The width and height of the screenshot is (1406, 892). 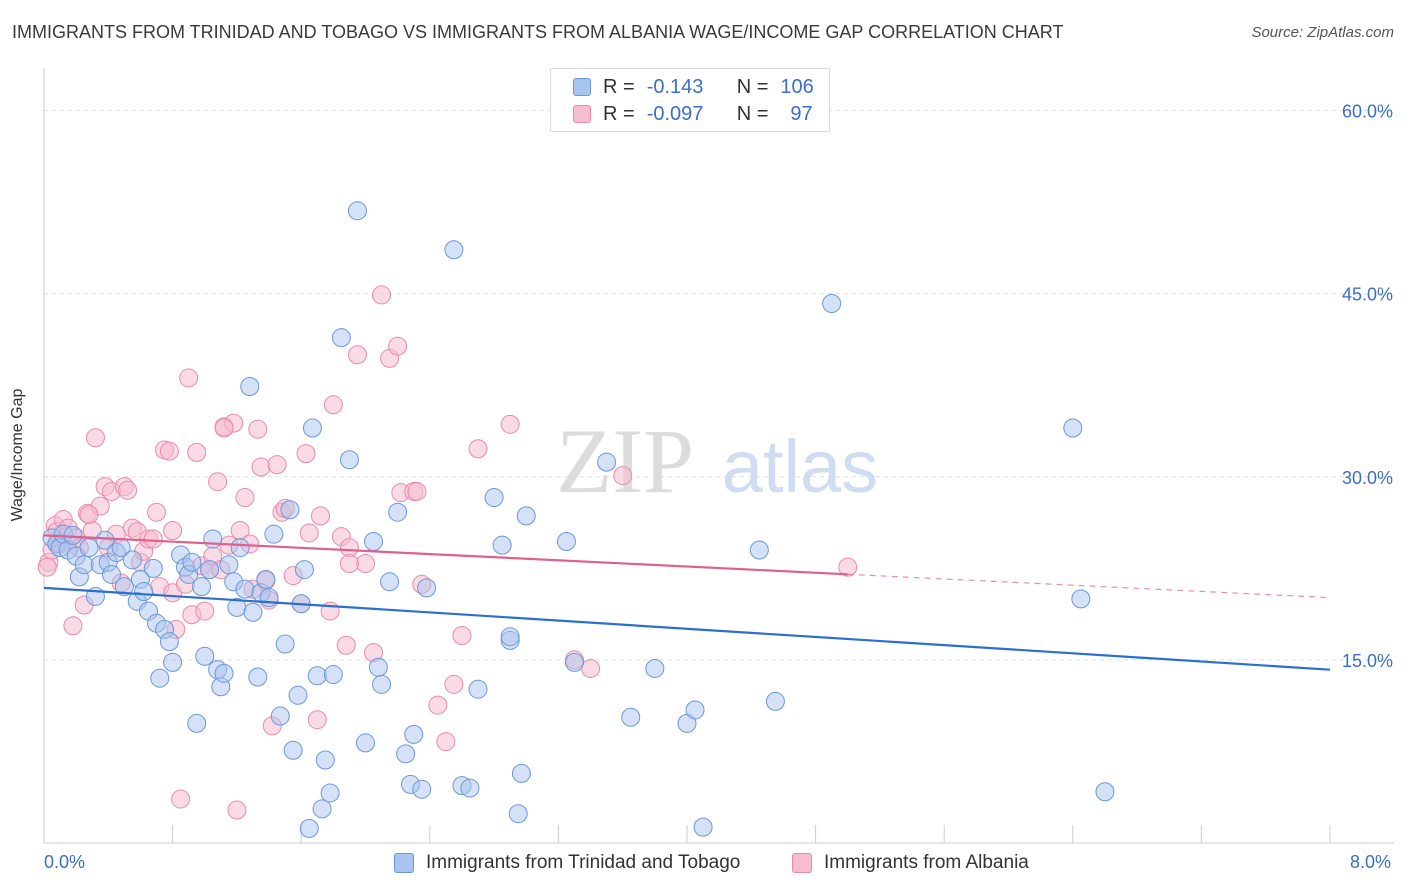 I want to click on legend-row-albania: R = -0.097 N = 97, so click(x=693, y=114).